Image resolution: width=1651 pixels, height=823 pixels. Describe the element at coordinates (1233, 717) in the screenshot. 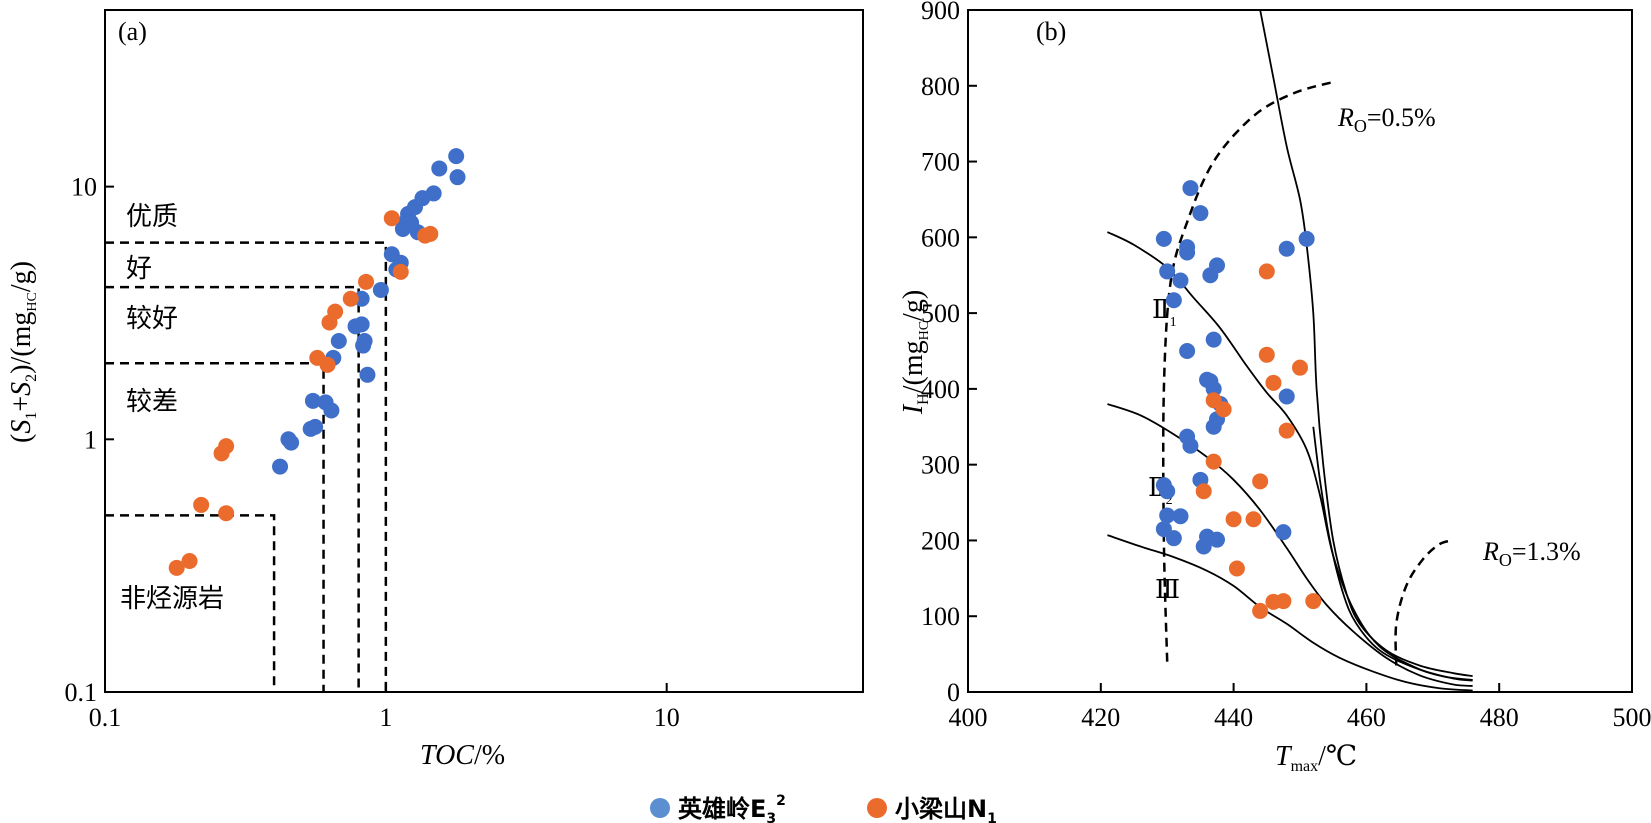

I see `x-tick-label: 440` at that location.